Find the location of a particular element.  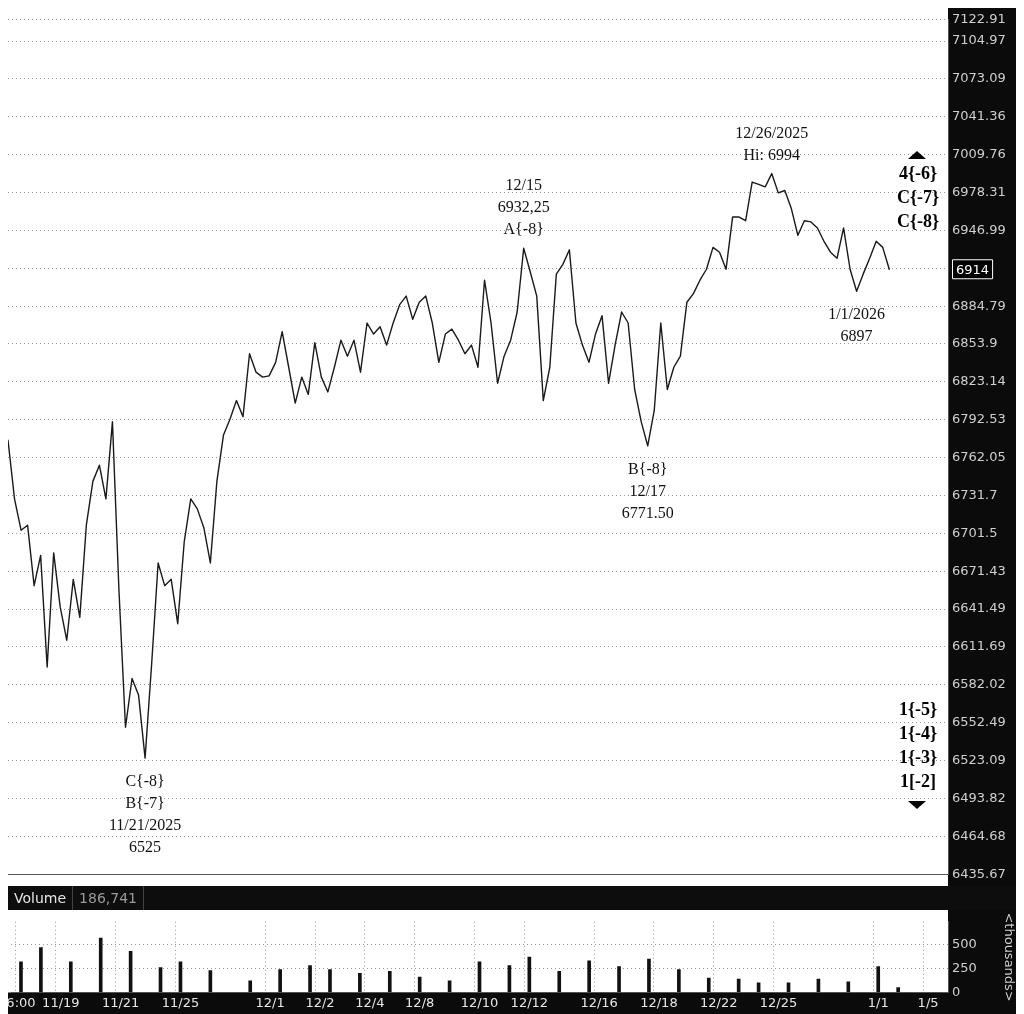

y-tick-label: 6853.9 is located at coordinates (975, 343).